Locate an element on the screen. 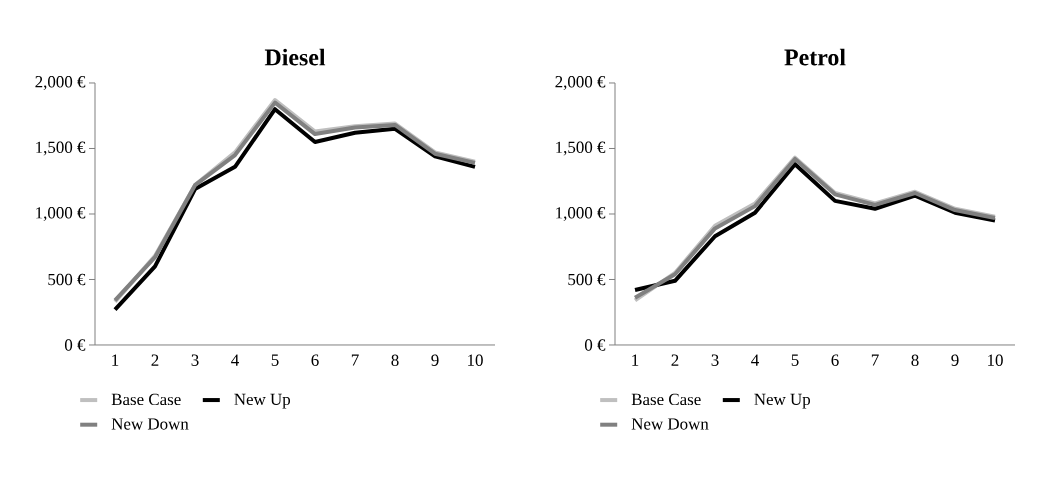 The width and height of the screenshot is (1043, 486). chart-title: Diesel is located at coordinates (295, 57).